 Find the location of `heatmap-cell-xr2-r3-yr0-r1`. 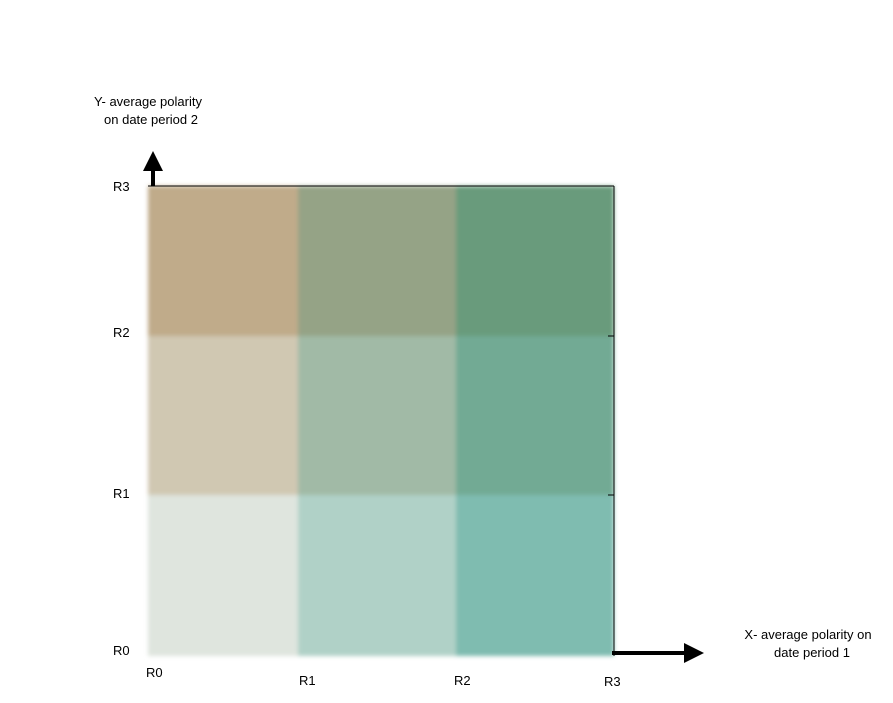

heatmap-cell-xr2-r3-yr0-r1 is located at coordinates (535, 575).